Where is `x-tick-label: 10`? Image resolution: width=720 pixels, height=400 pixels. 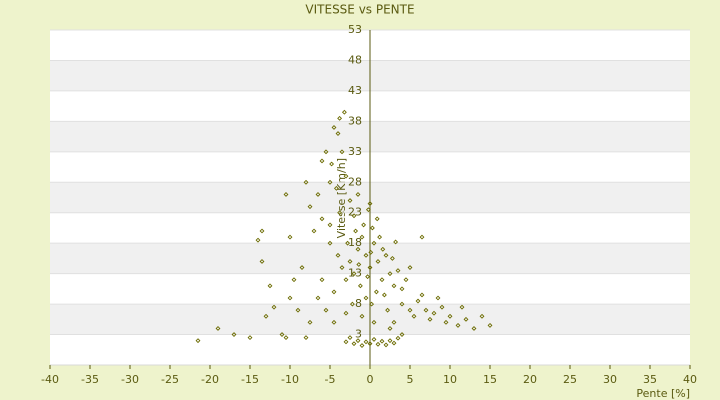
x-tick-label: 10 is located at coordinates (450, 379).